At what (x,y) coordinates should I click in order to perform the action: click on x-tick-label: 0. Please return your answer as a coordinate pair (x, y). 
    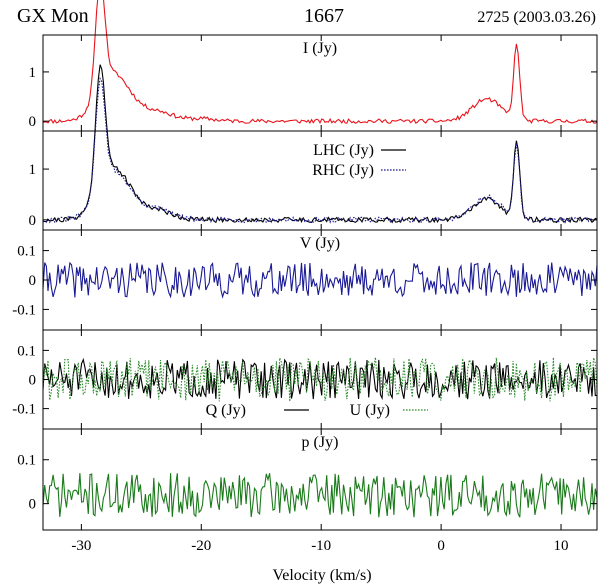
    Looking at the image, I should click on (441, 546).